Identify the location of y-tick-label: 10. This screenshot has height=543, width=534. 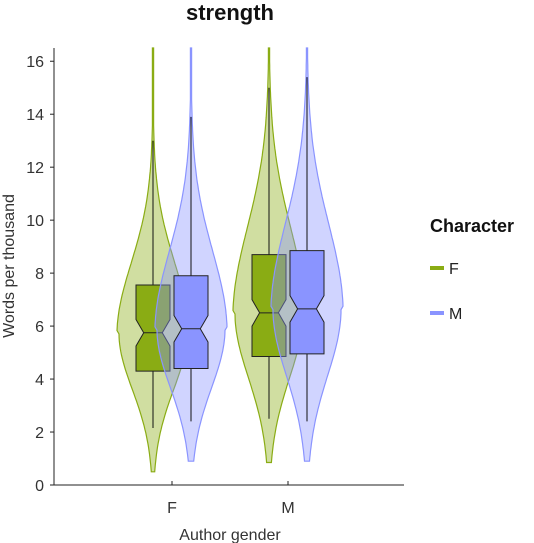
(35, 221).